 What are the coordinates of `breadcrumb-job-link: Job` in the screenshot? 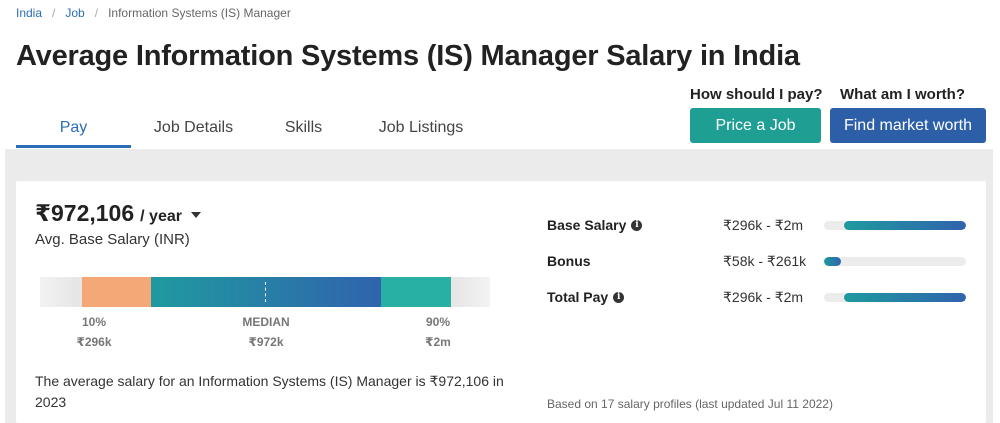 It's located at (75, 13).